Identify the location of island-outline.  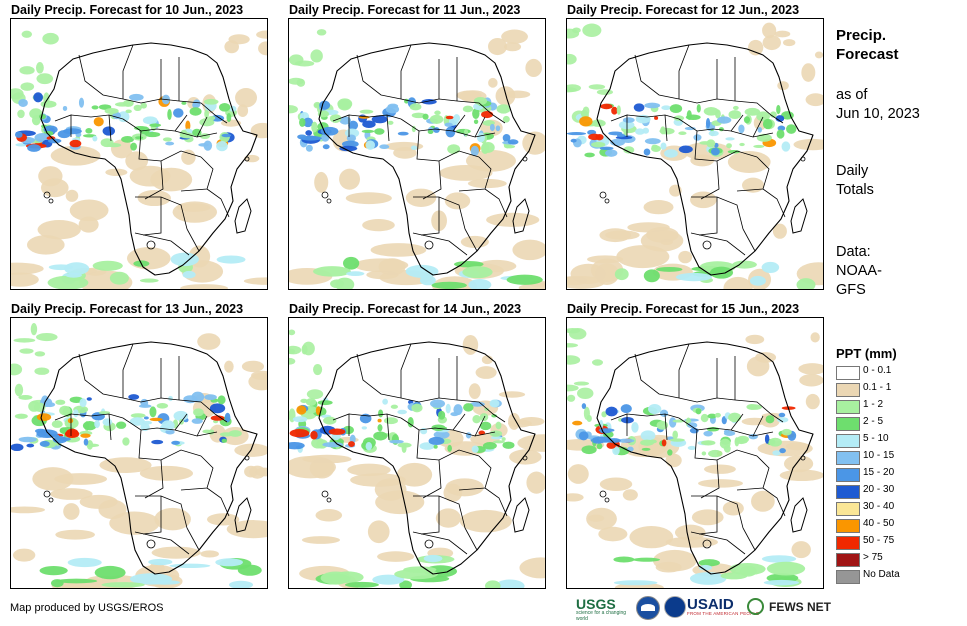
(803, 458).